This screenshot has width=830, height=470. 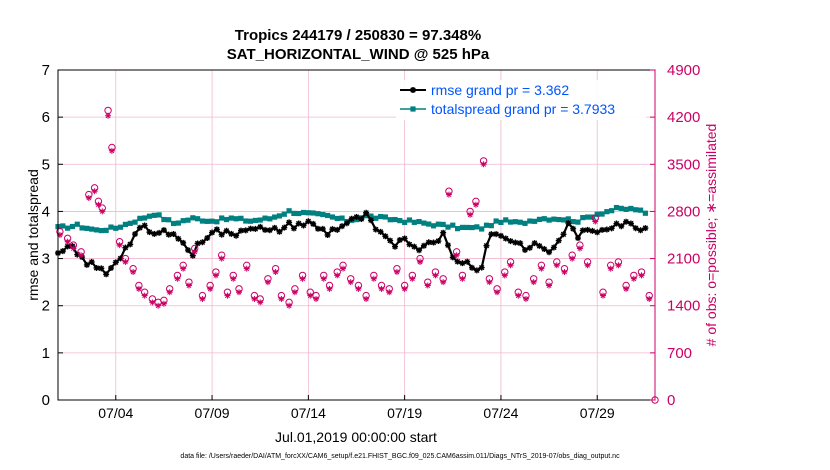 What do you see at coordinates (108, 110) in the screenshot?
I see `obs-possible-marker` at bounding box center [108, 110].